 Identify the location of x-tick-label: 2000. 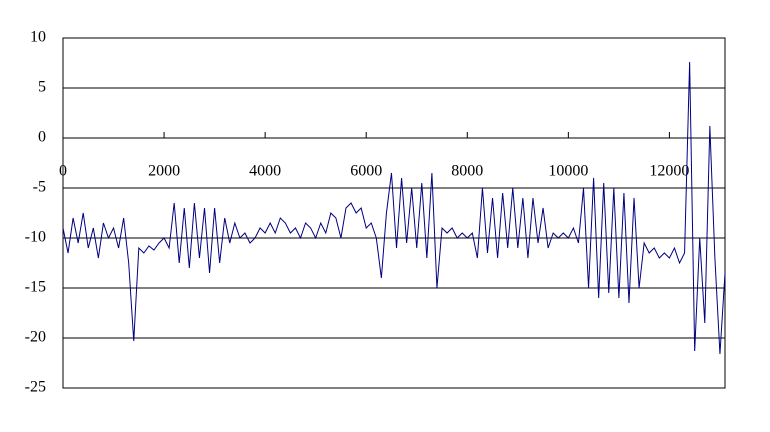
(164, 171).